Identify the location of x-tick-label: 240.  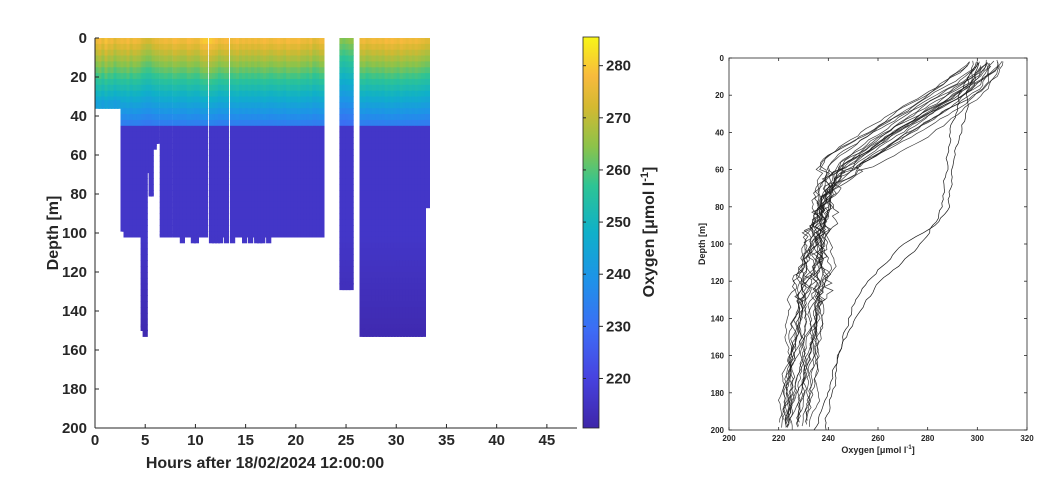
(829, 438).